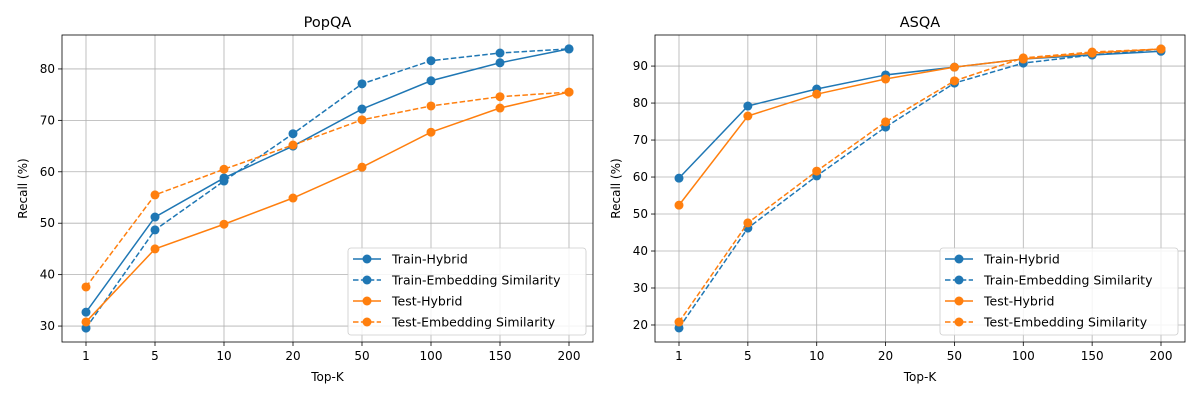  Describe the element at coordinates (47, 275) in the screenshot. I see `y-tick-label: 40` at that location.